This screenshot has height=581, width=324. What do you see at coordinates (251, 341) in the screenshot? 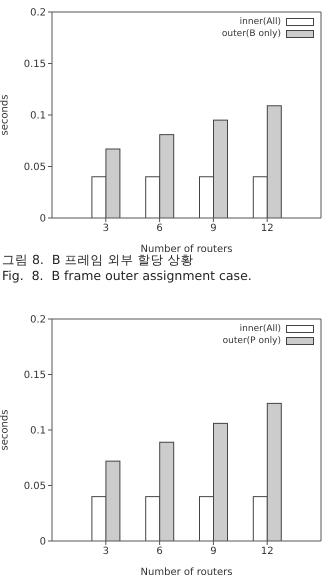
I see `legend-label: outer(P only)` at bounding box center [251, 341].